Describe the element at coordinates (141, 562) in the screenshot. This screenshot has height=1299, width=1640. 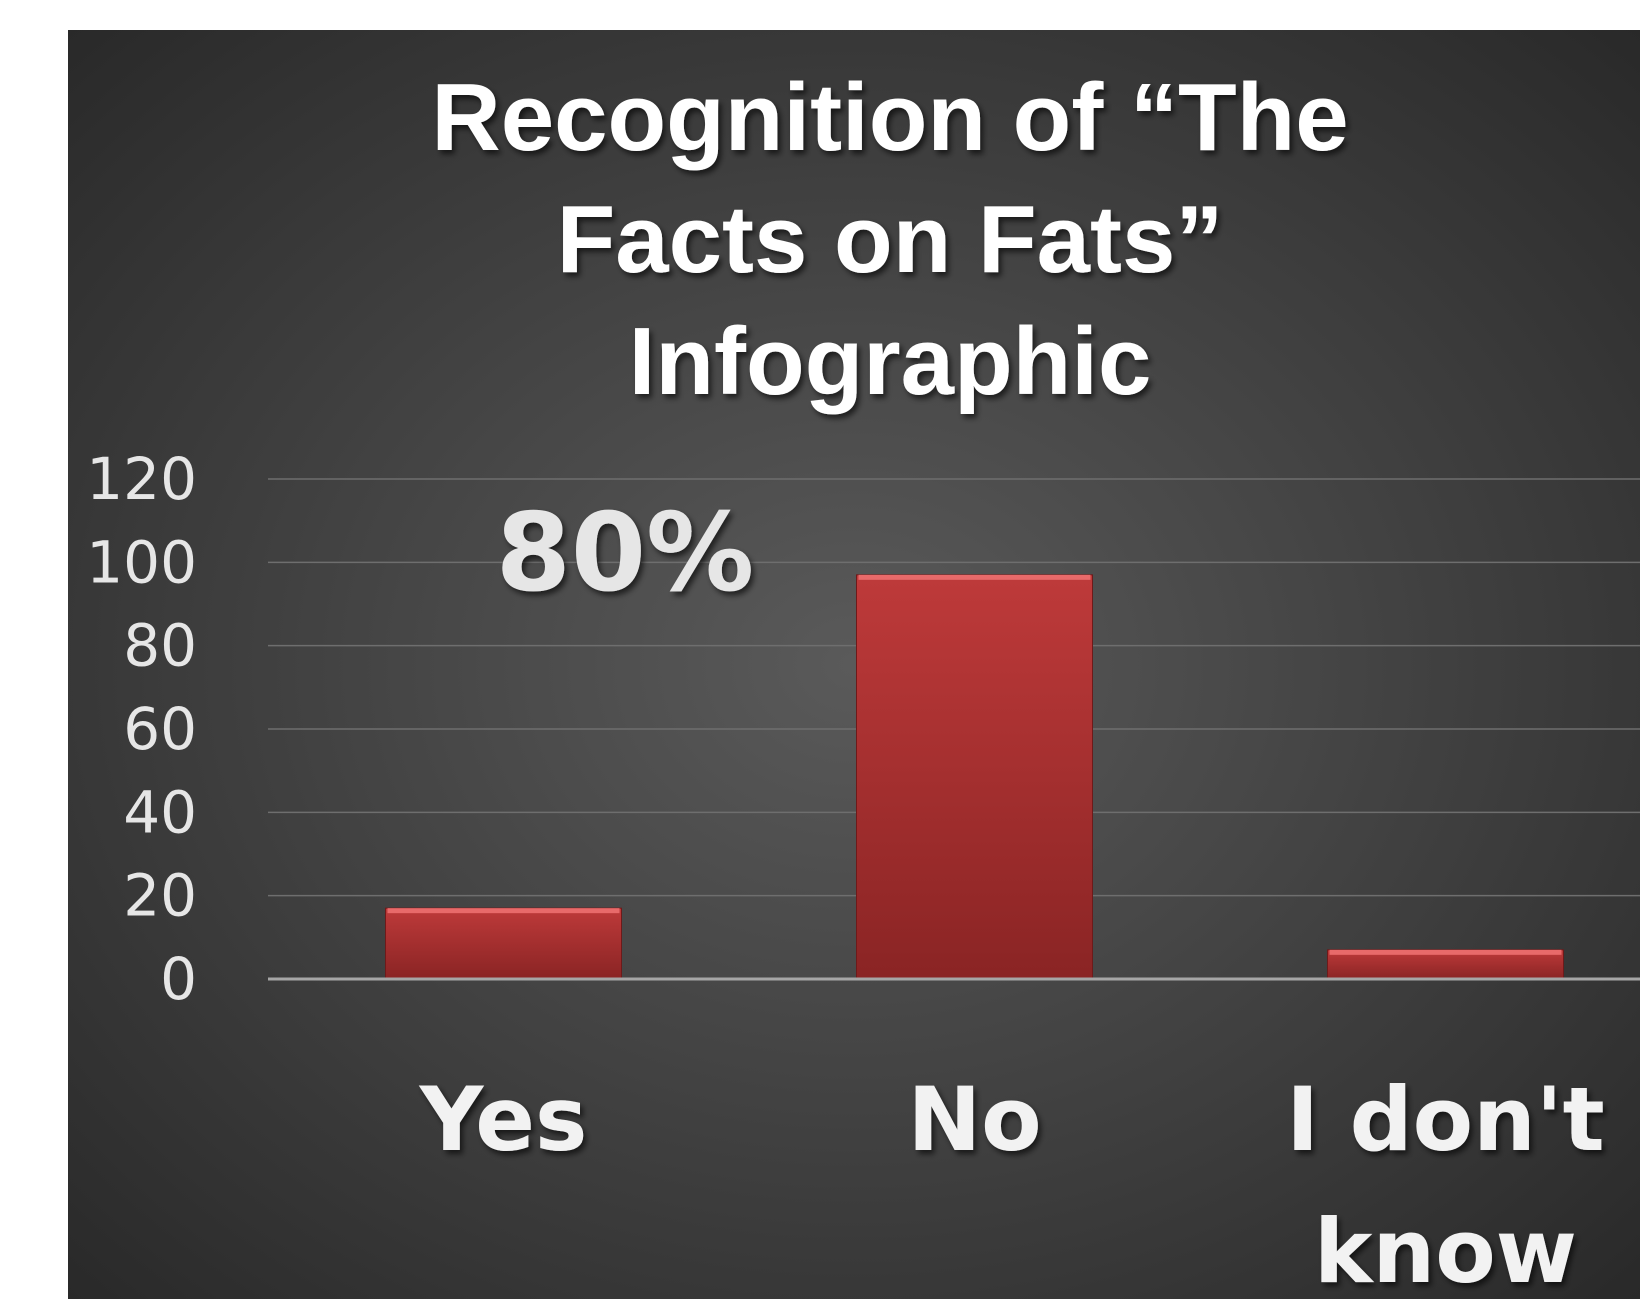
I see `y-tick-label: 100` at that location.